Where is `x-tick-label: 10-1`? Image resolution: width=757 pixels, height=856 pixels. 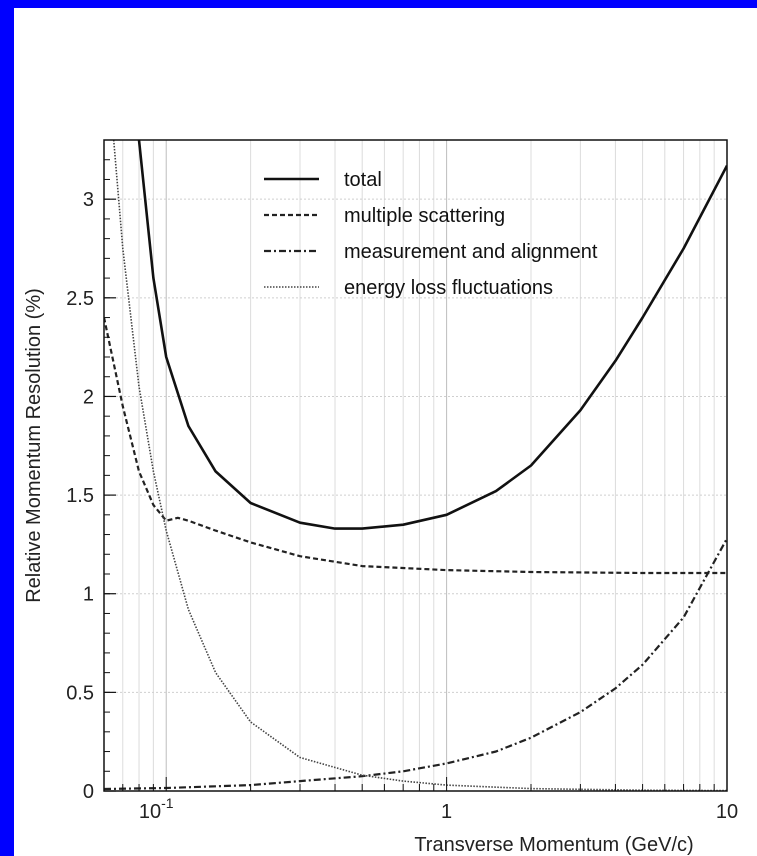 x-tick-label: 10-1 is located at coordinates (156, 809).